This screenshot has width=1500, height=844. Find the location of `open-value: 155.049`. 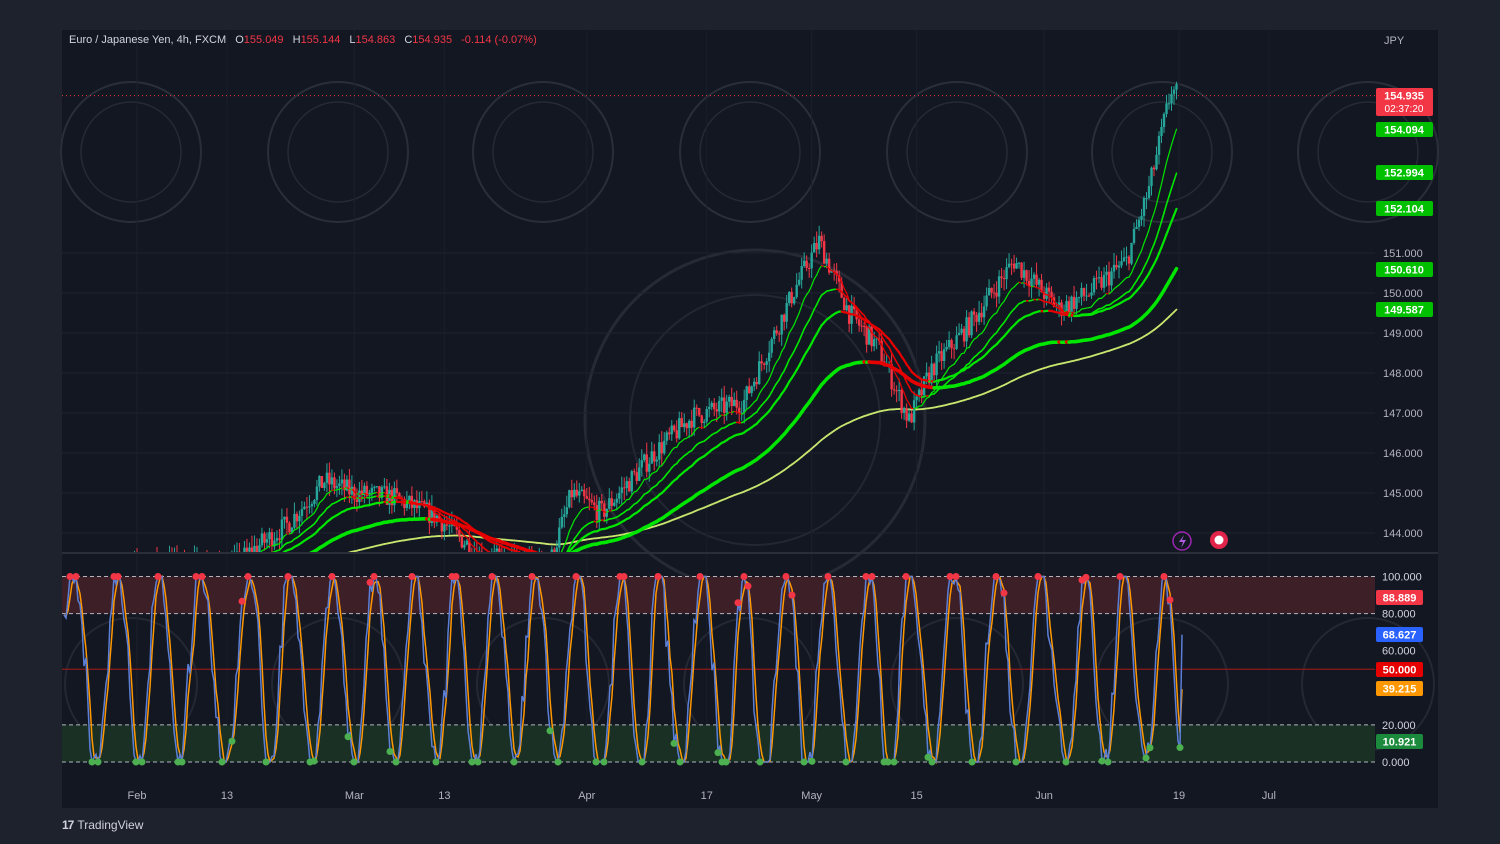

open-value: 155.049 is located at coordinates (263, 40).